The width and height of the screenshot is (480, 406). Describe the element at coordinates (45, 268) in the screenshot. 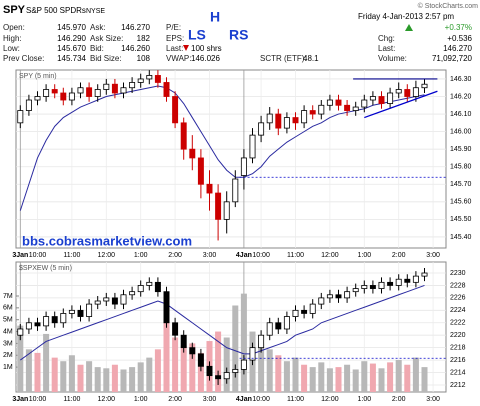

I see `panel-label: $SPXEW (5 min)` at that location.